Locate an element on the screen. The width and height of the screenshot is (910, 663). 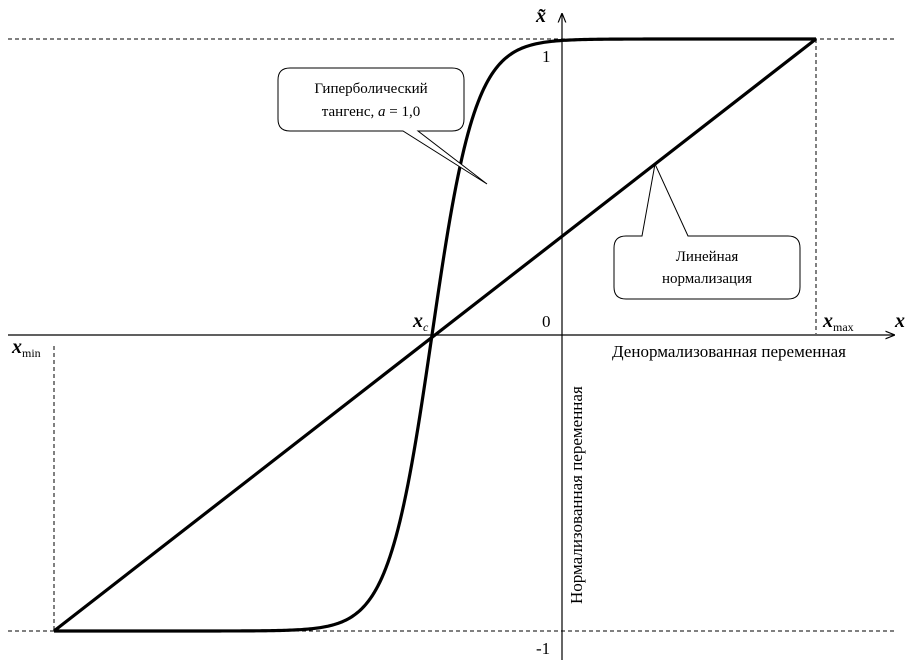
x-axis-caption: Денормализованная переменная is located at coordinates (729, 351).